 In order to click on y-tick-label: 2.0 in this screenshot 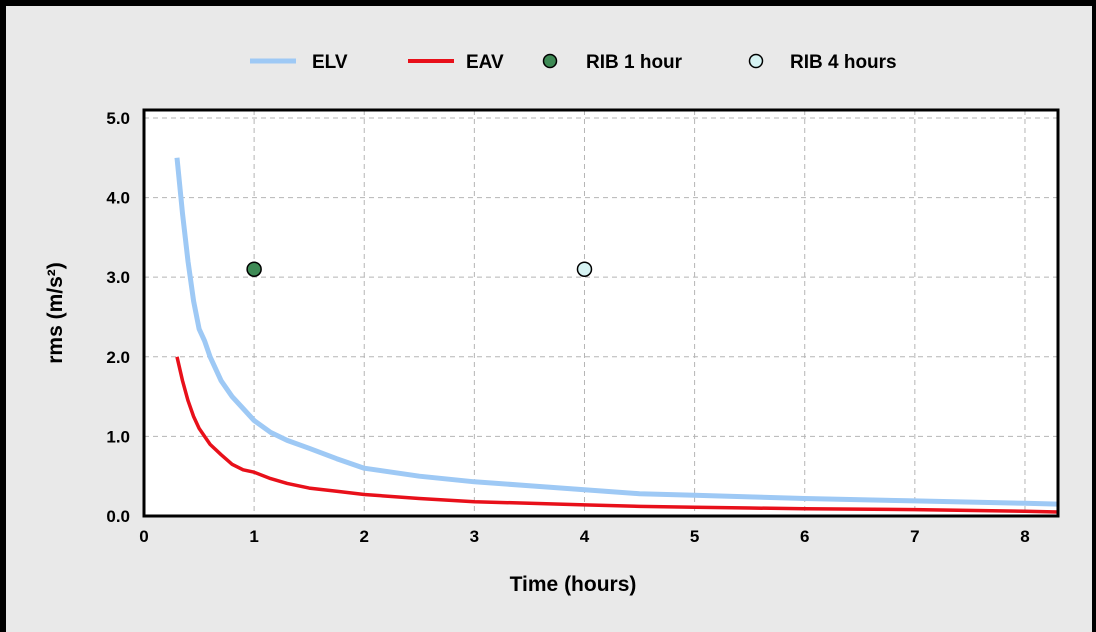, I will do `click(118, 357)`.